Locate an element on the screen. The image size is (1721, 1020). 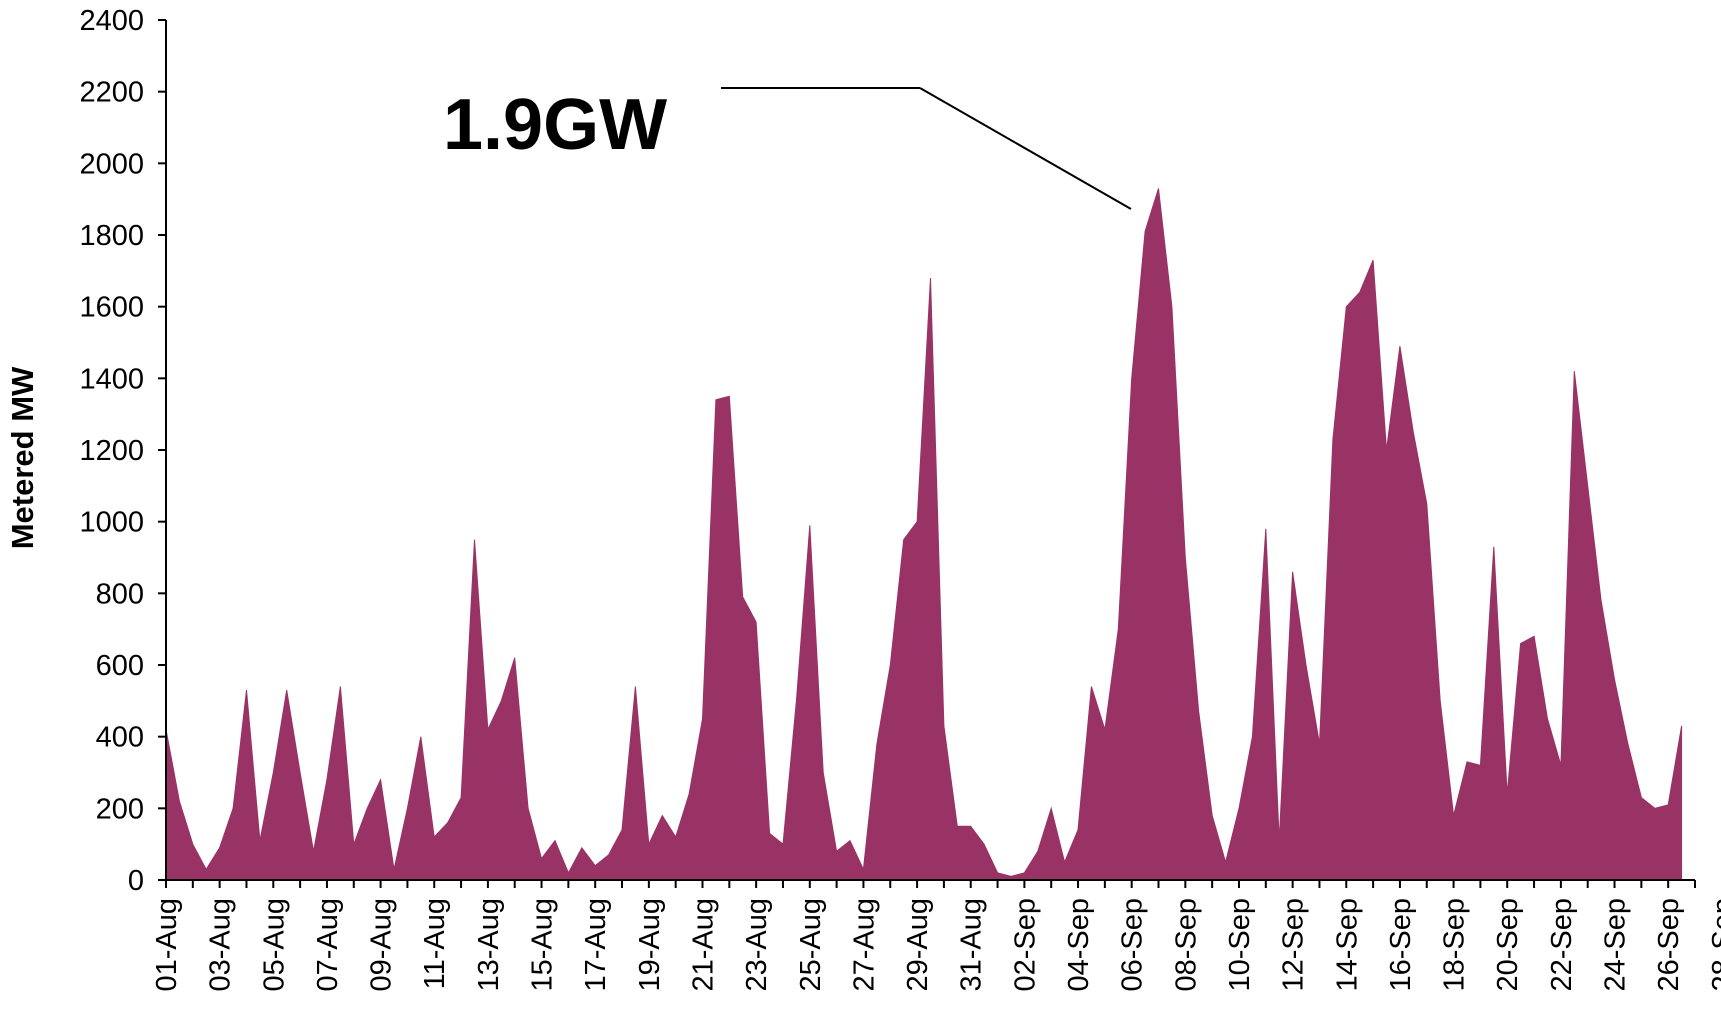
y-tick-label: 200 is located at coordinates (120, 809).